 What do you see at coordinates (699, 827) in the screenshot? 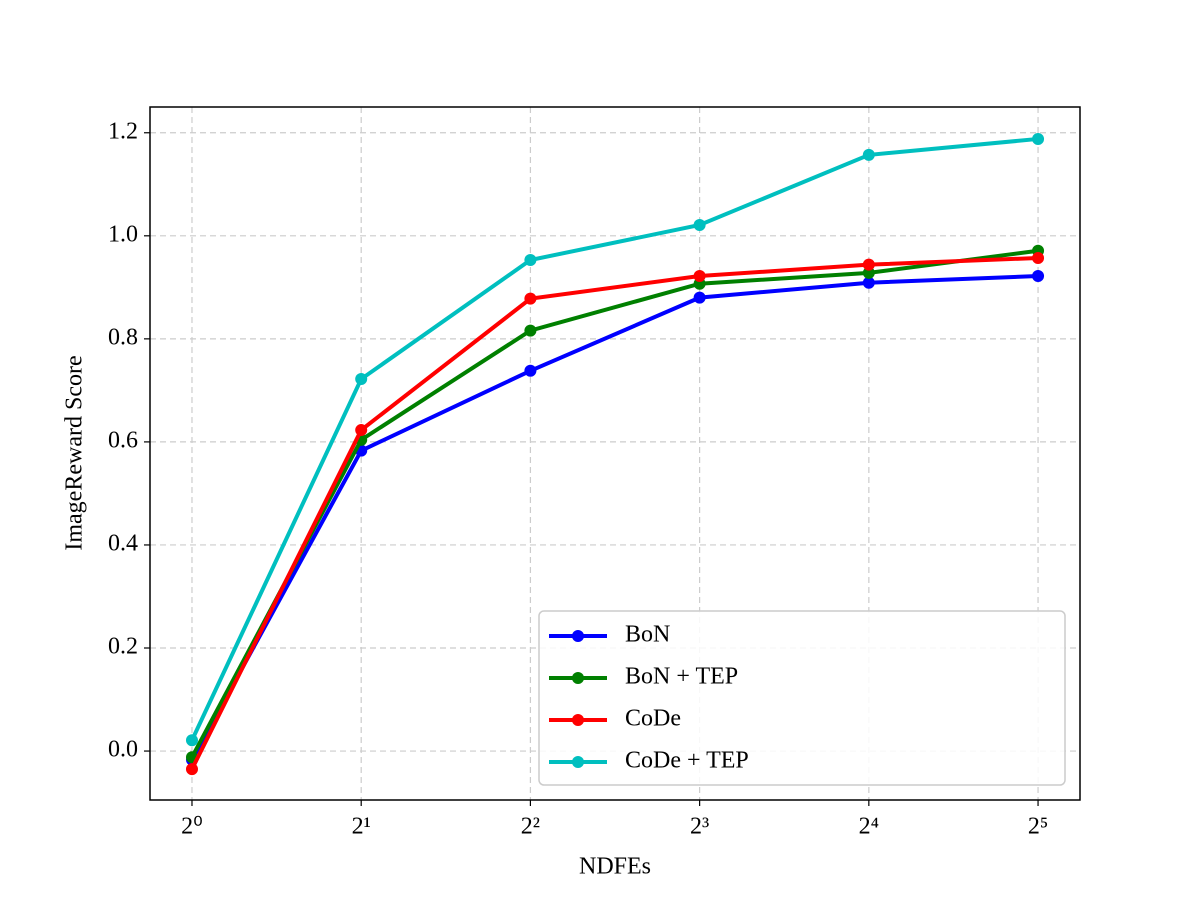
I see `x-tick-label: 2³` at bounding box center [699, 827].